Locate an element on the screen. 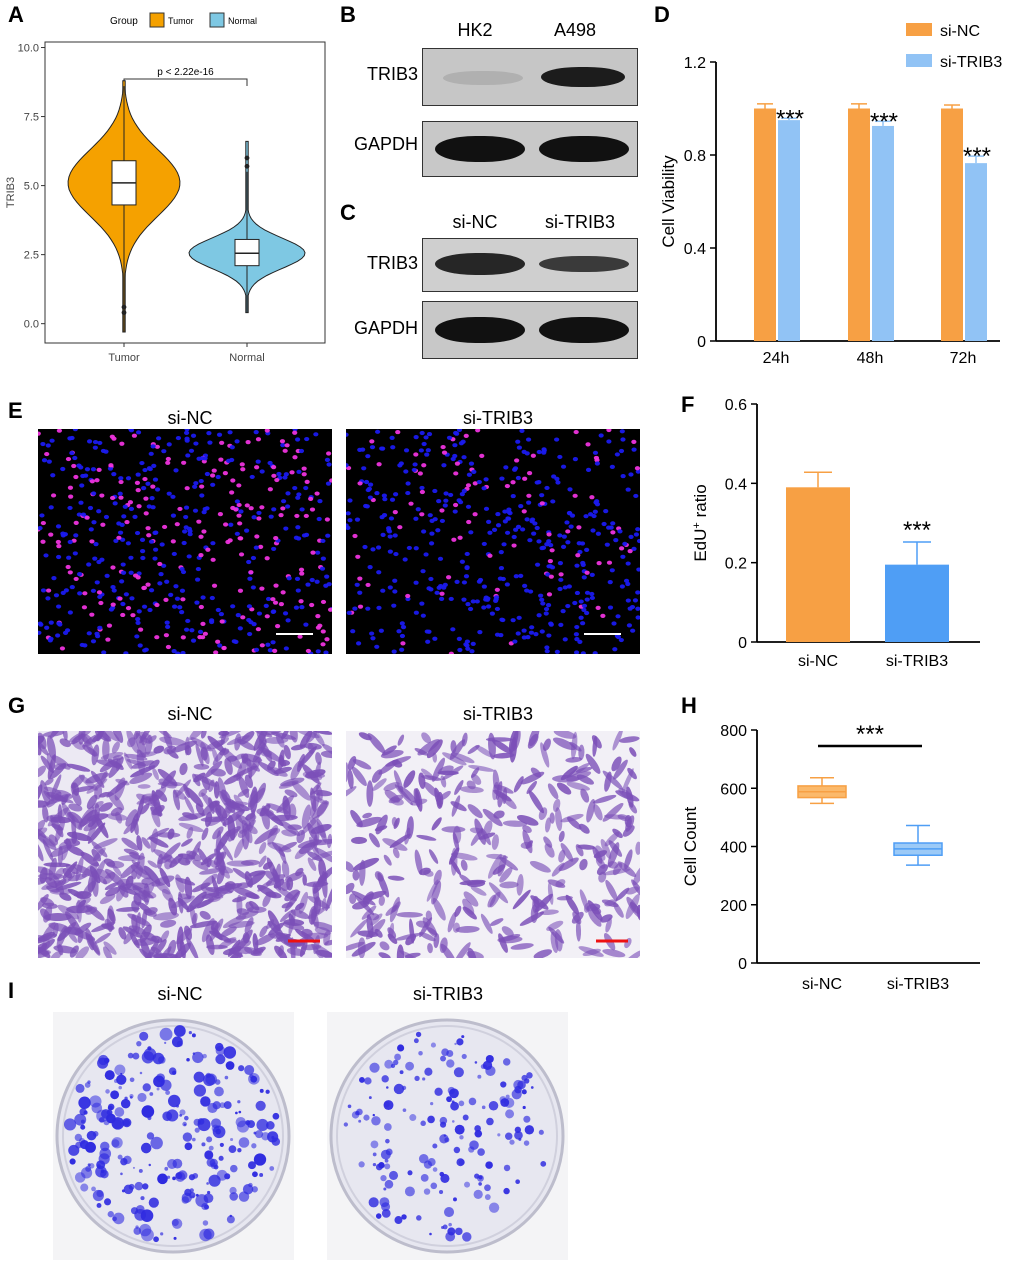  y-axis-title: Cell Count is located at coordinates (690, 847).